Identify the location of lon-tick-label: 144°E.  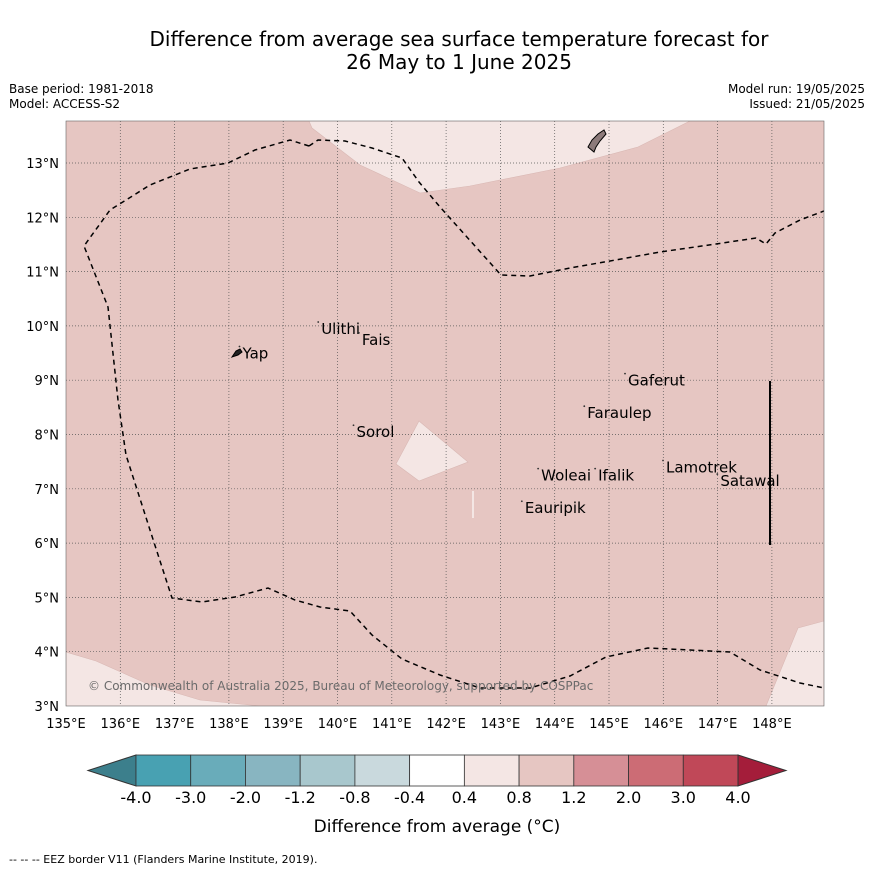
(555, 724).